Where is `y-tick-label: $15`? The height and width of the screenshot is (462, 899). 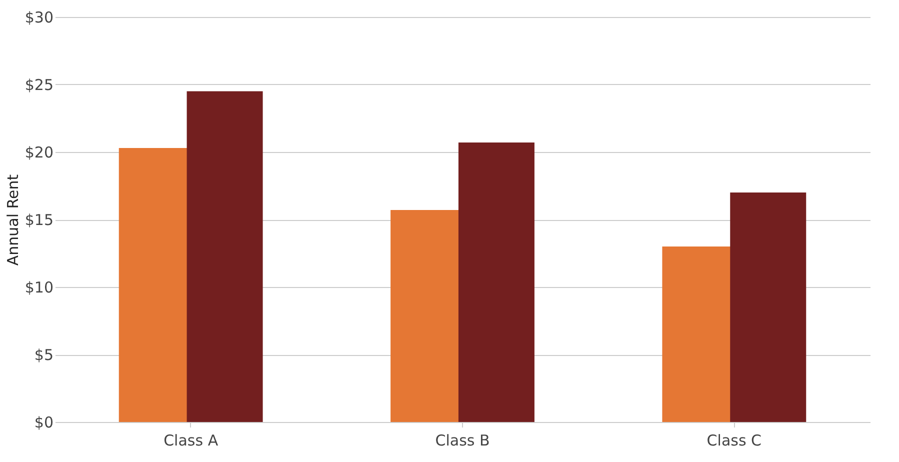
y-tick-label: $15 is located at coordinates (39, 220).